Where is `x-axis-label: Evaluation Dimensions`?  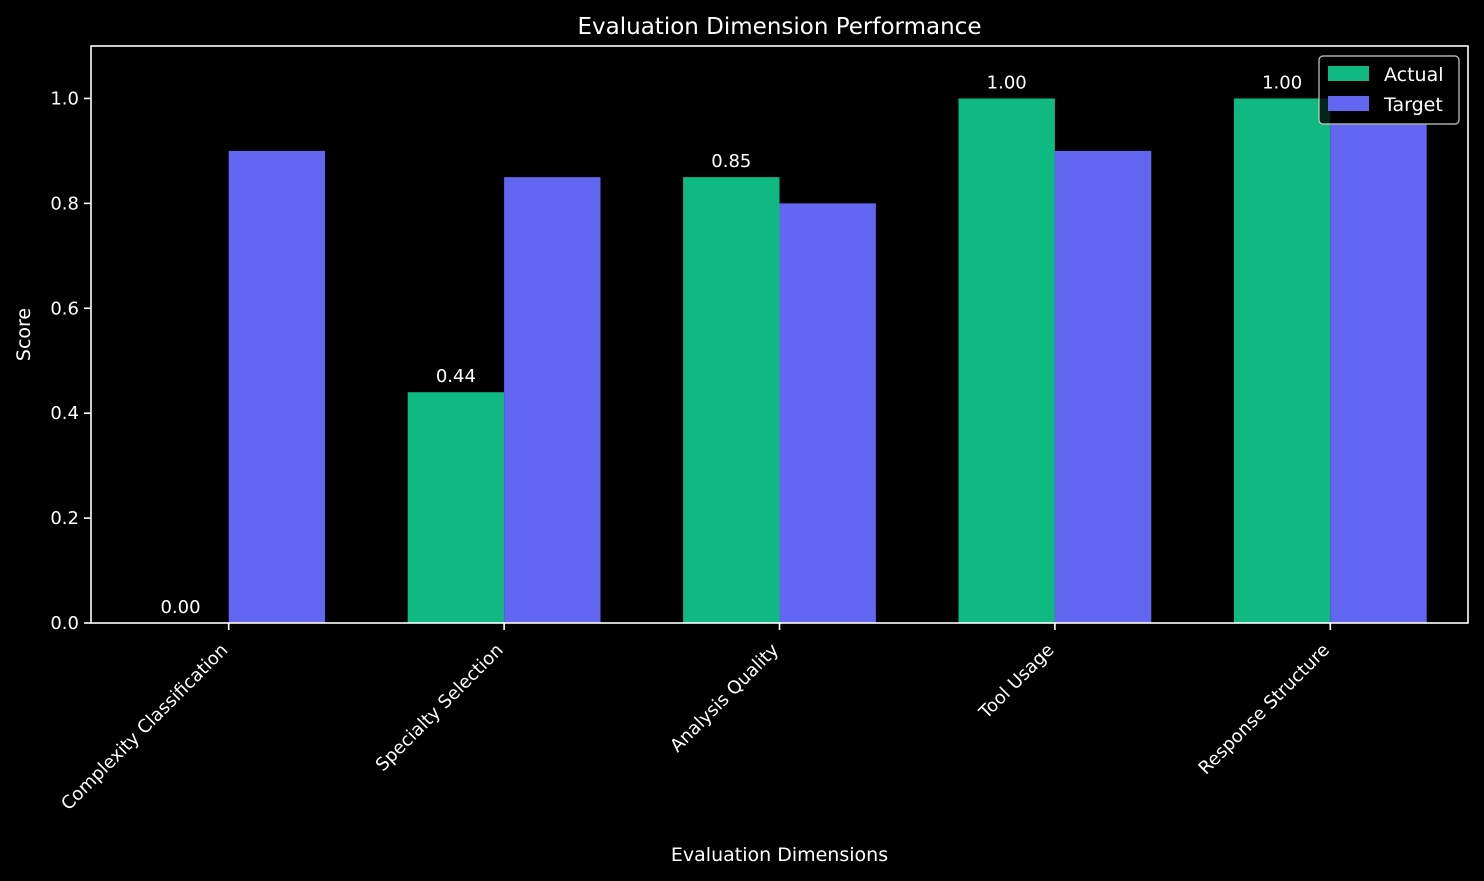
x-axis-label: Evaluation Dimensions is located at coordinates (779, 855).